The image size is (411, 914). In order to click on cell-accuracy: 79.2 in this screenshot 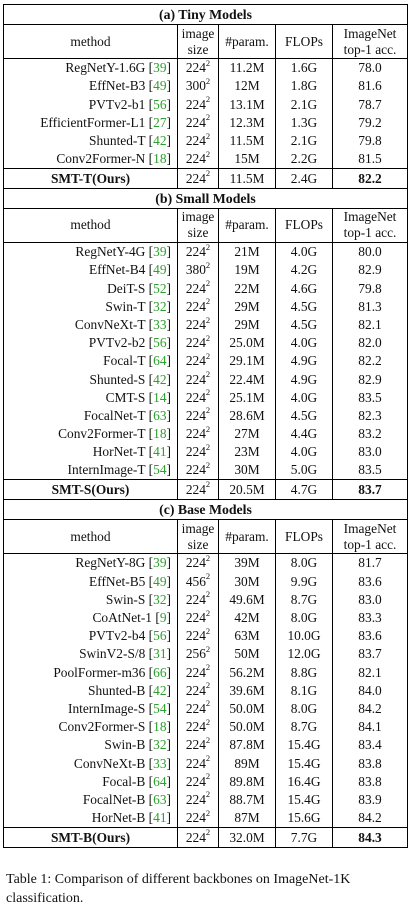, I will do `click(370, 122)`.